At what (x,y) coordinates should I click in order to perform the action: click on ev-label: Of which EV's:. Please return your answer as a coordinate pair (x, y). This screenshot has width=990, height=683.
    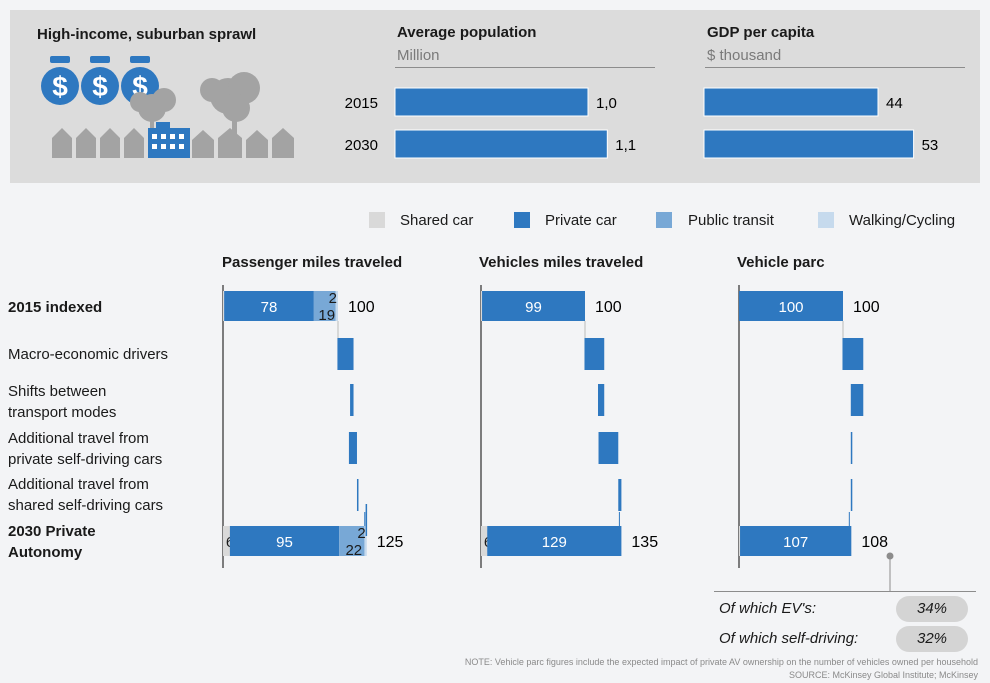
    Looking at the image, I should click on (768, 608).